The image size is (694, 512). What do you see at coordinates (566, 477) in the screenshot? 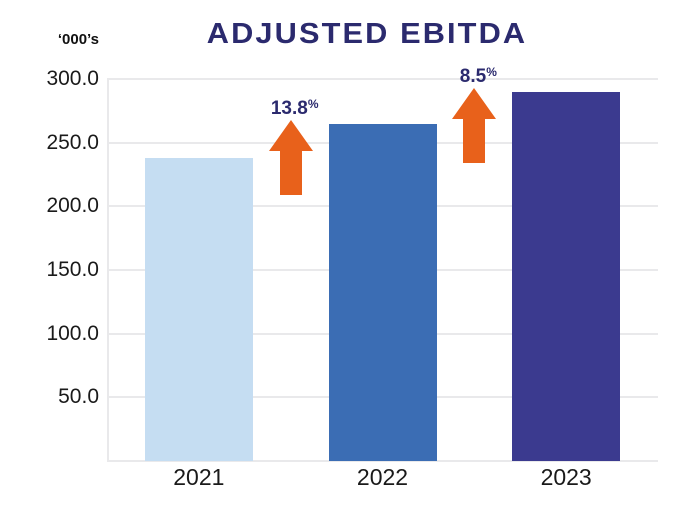
I see `x-axis-label-2023: 2023` at bounding box center [566, 477].